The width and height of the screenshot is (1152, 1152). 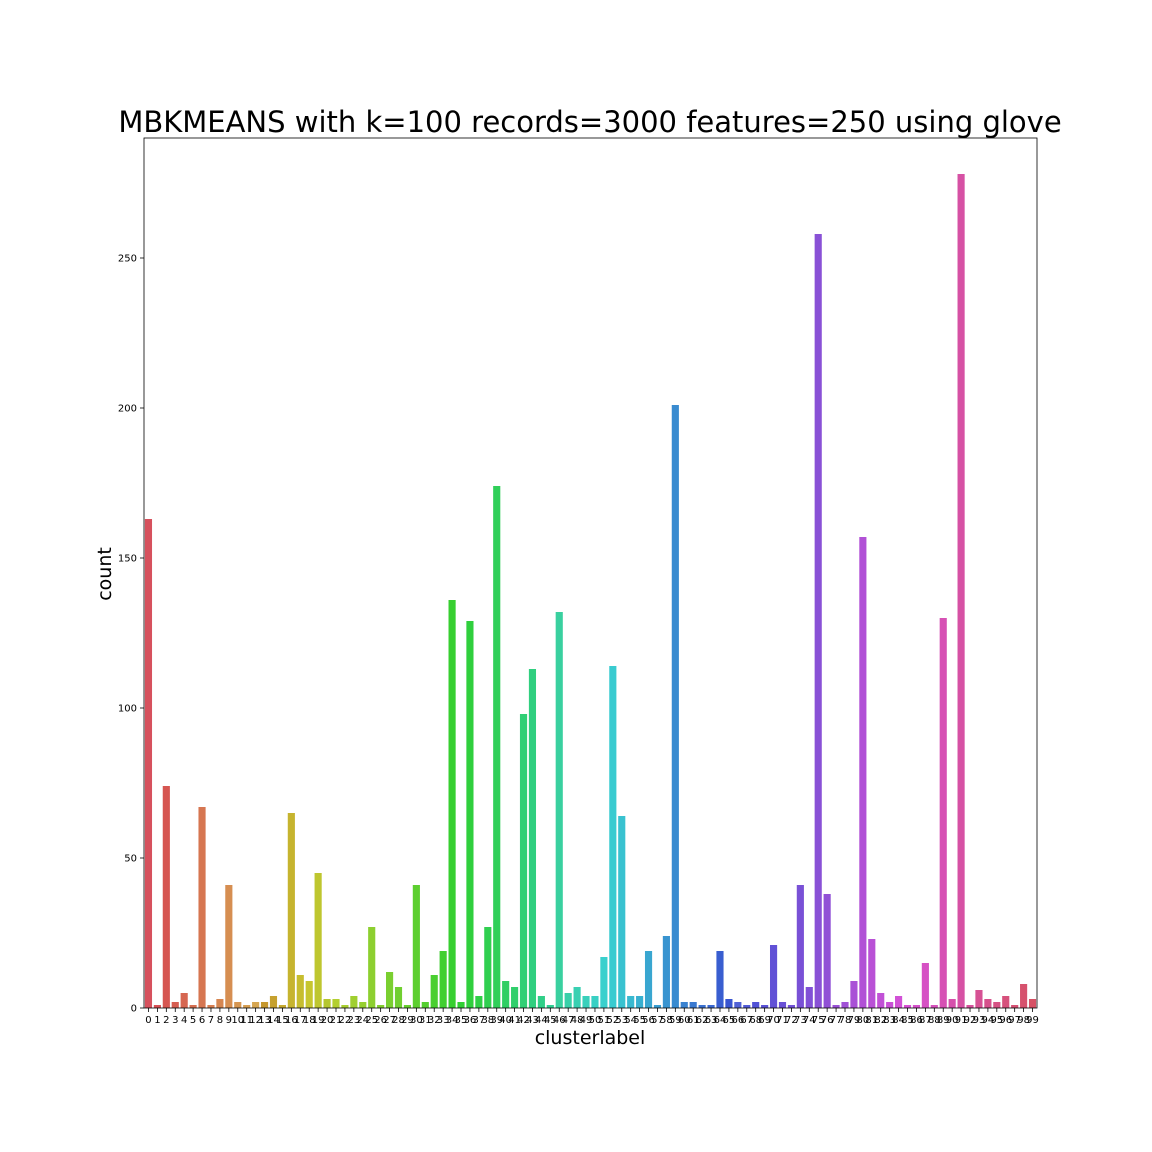 What do you see at coordinates (880, 1020) in the screenshot?
I see `x-tick-label: 82` at bounding box center [880, 1020].